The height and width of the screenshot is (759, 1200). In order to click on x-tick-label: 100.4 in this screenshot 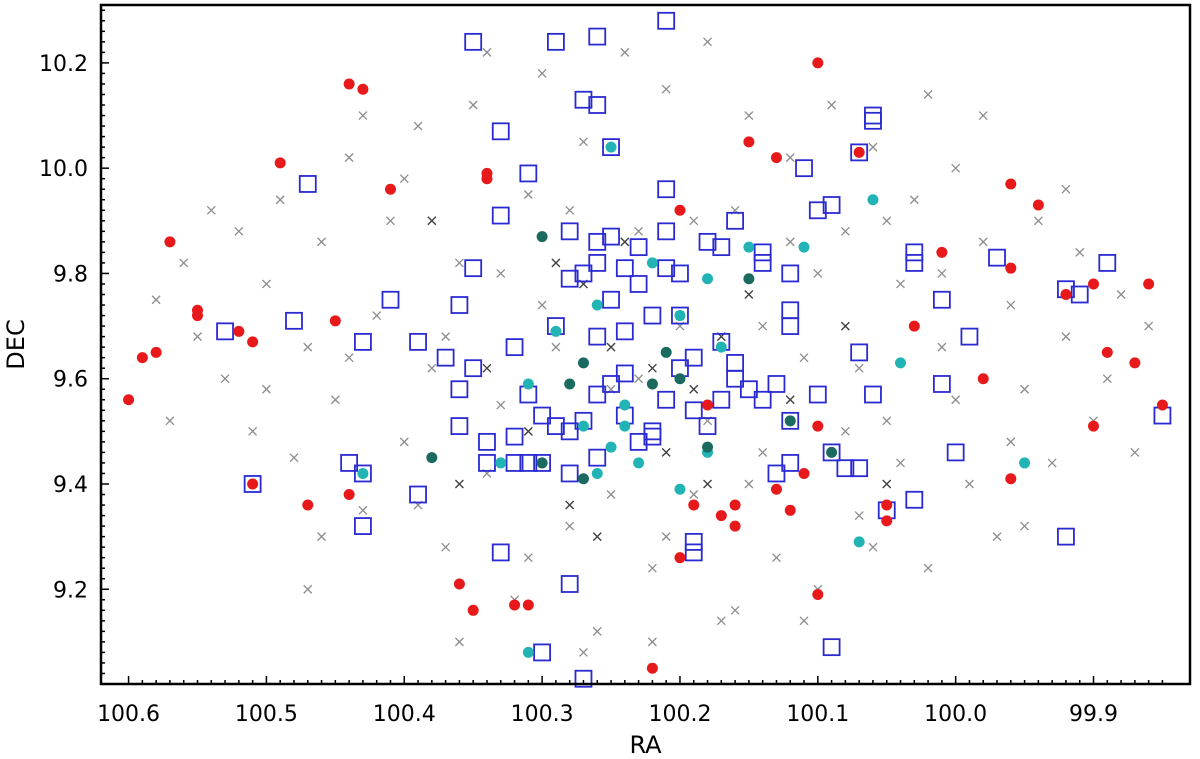, I will do `click(404, 714)`.